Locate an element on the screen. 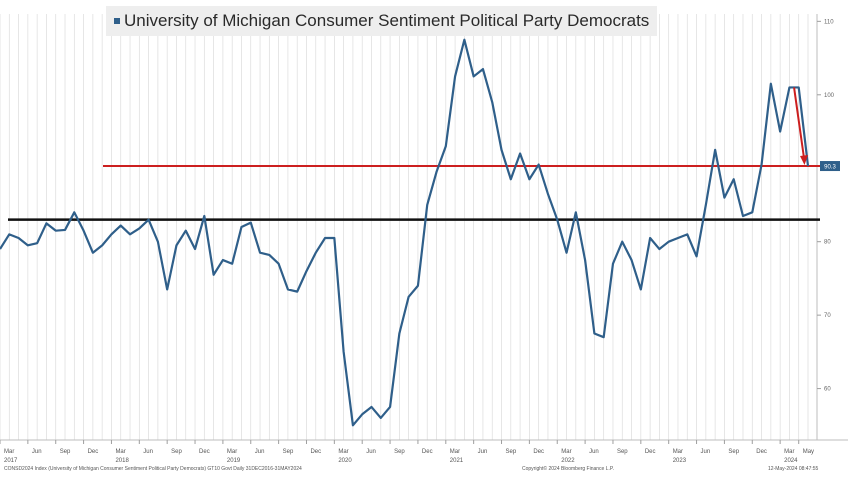 Image resolution: width=848 pixels, height=478 pixels. x-tick-year-label: 2020 is located at coordinates (345, 461).